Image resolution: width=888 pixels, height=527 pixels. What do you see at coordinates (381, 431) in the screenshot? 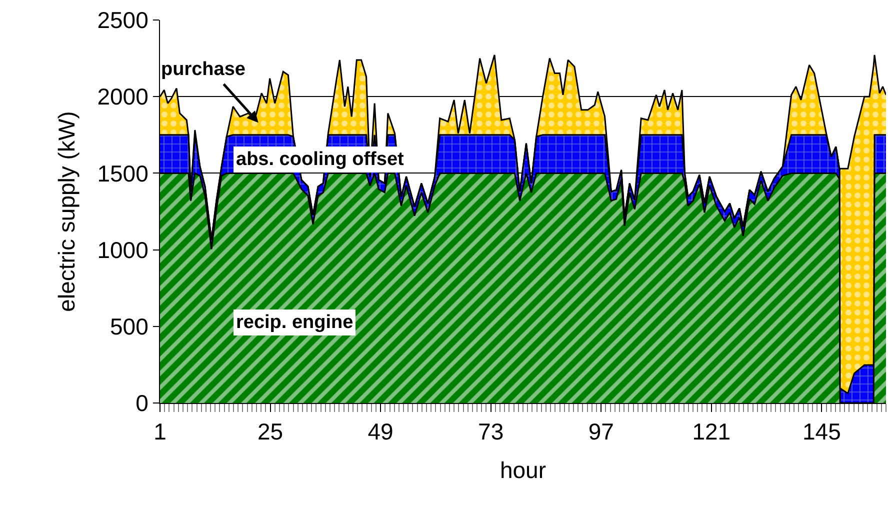
I see `x-tick-label: 49` at bounding box center [381, 431].